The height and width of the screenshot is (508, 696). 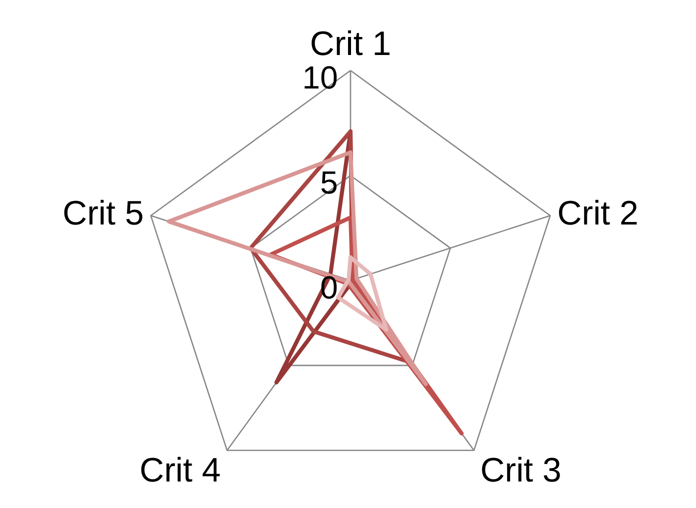 I want to click on spoke-label: Crit 5, so click(x=103, y=213).